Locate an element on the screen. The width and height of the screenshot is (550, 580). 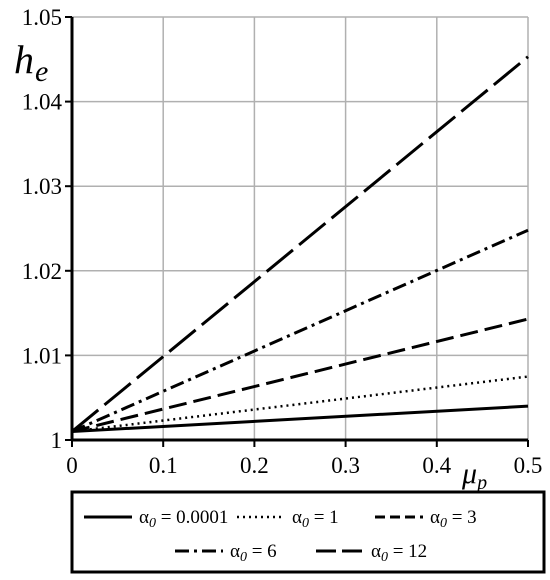
x-tick-label-5: 0.5 is located at coordinates (528, 465).